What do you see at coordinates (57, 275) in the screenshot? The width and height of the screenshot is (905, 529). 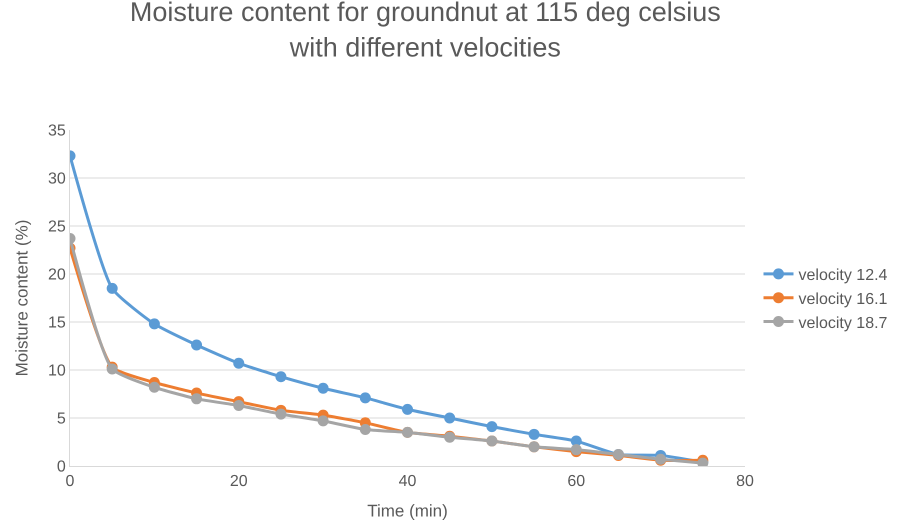 I see `y-tick-label: 20` at bounding box center [57, 275].